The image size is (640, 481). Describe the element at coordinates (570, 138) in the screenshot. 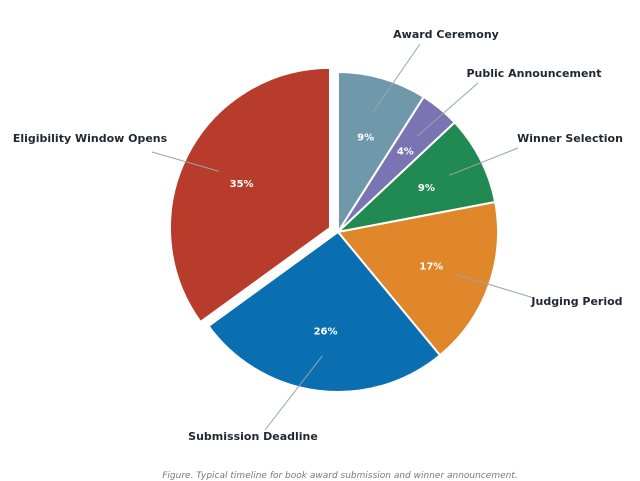

I see `category-label-winner-selection: Winner Selection` at that location.